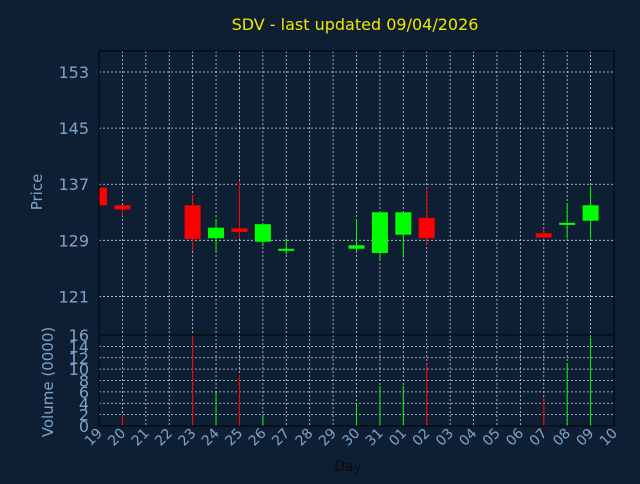 The width and height of the screenshot is (640, 484). Describe the element at coordinates (348, 467) in the screenshot. I see `x-axis-label: Day` at that location.